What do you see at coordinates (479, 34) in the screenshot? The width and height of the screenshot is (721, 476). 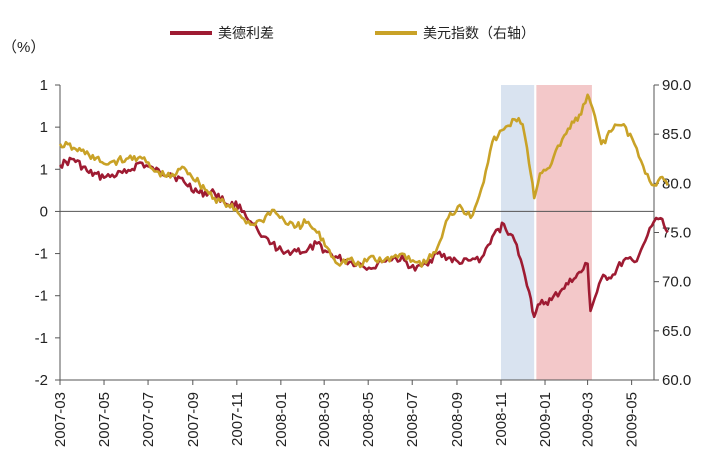 I see `legend-label-dxy: 美元指数（右轴）` at bounding box center [479, 34].